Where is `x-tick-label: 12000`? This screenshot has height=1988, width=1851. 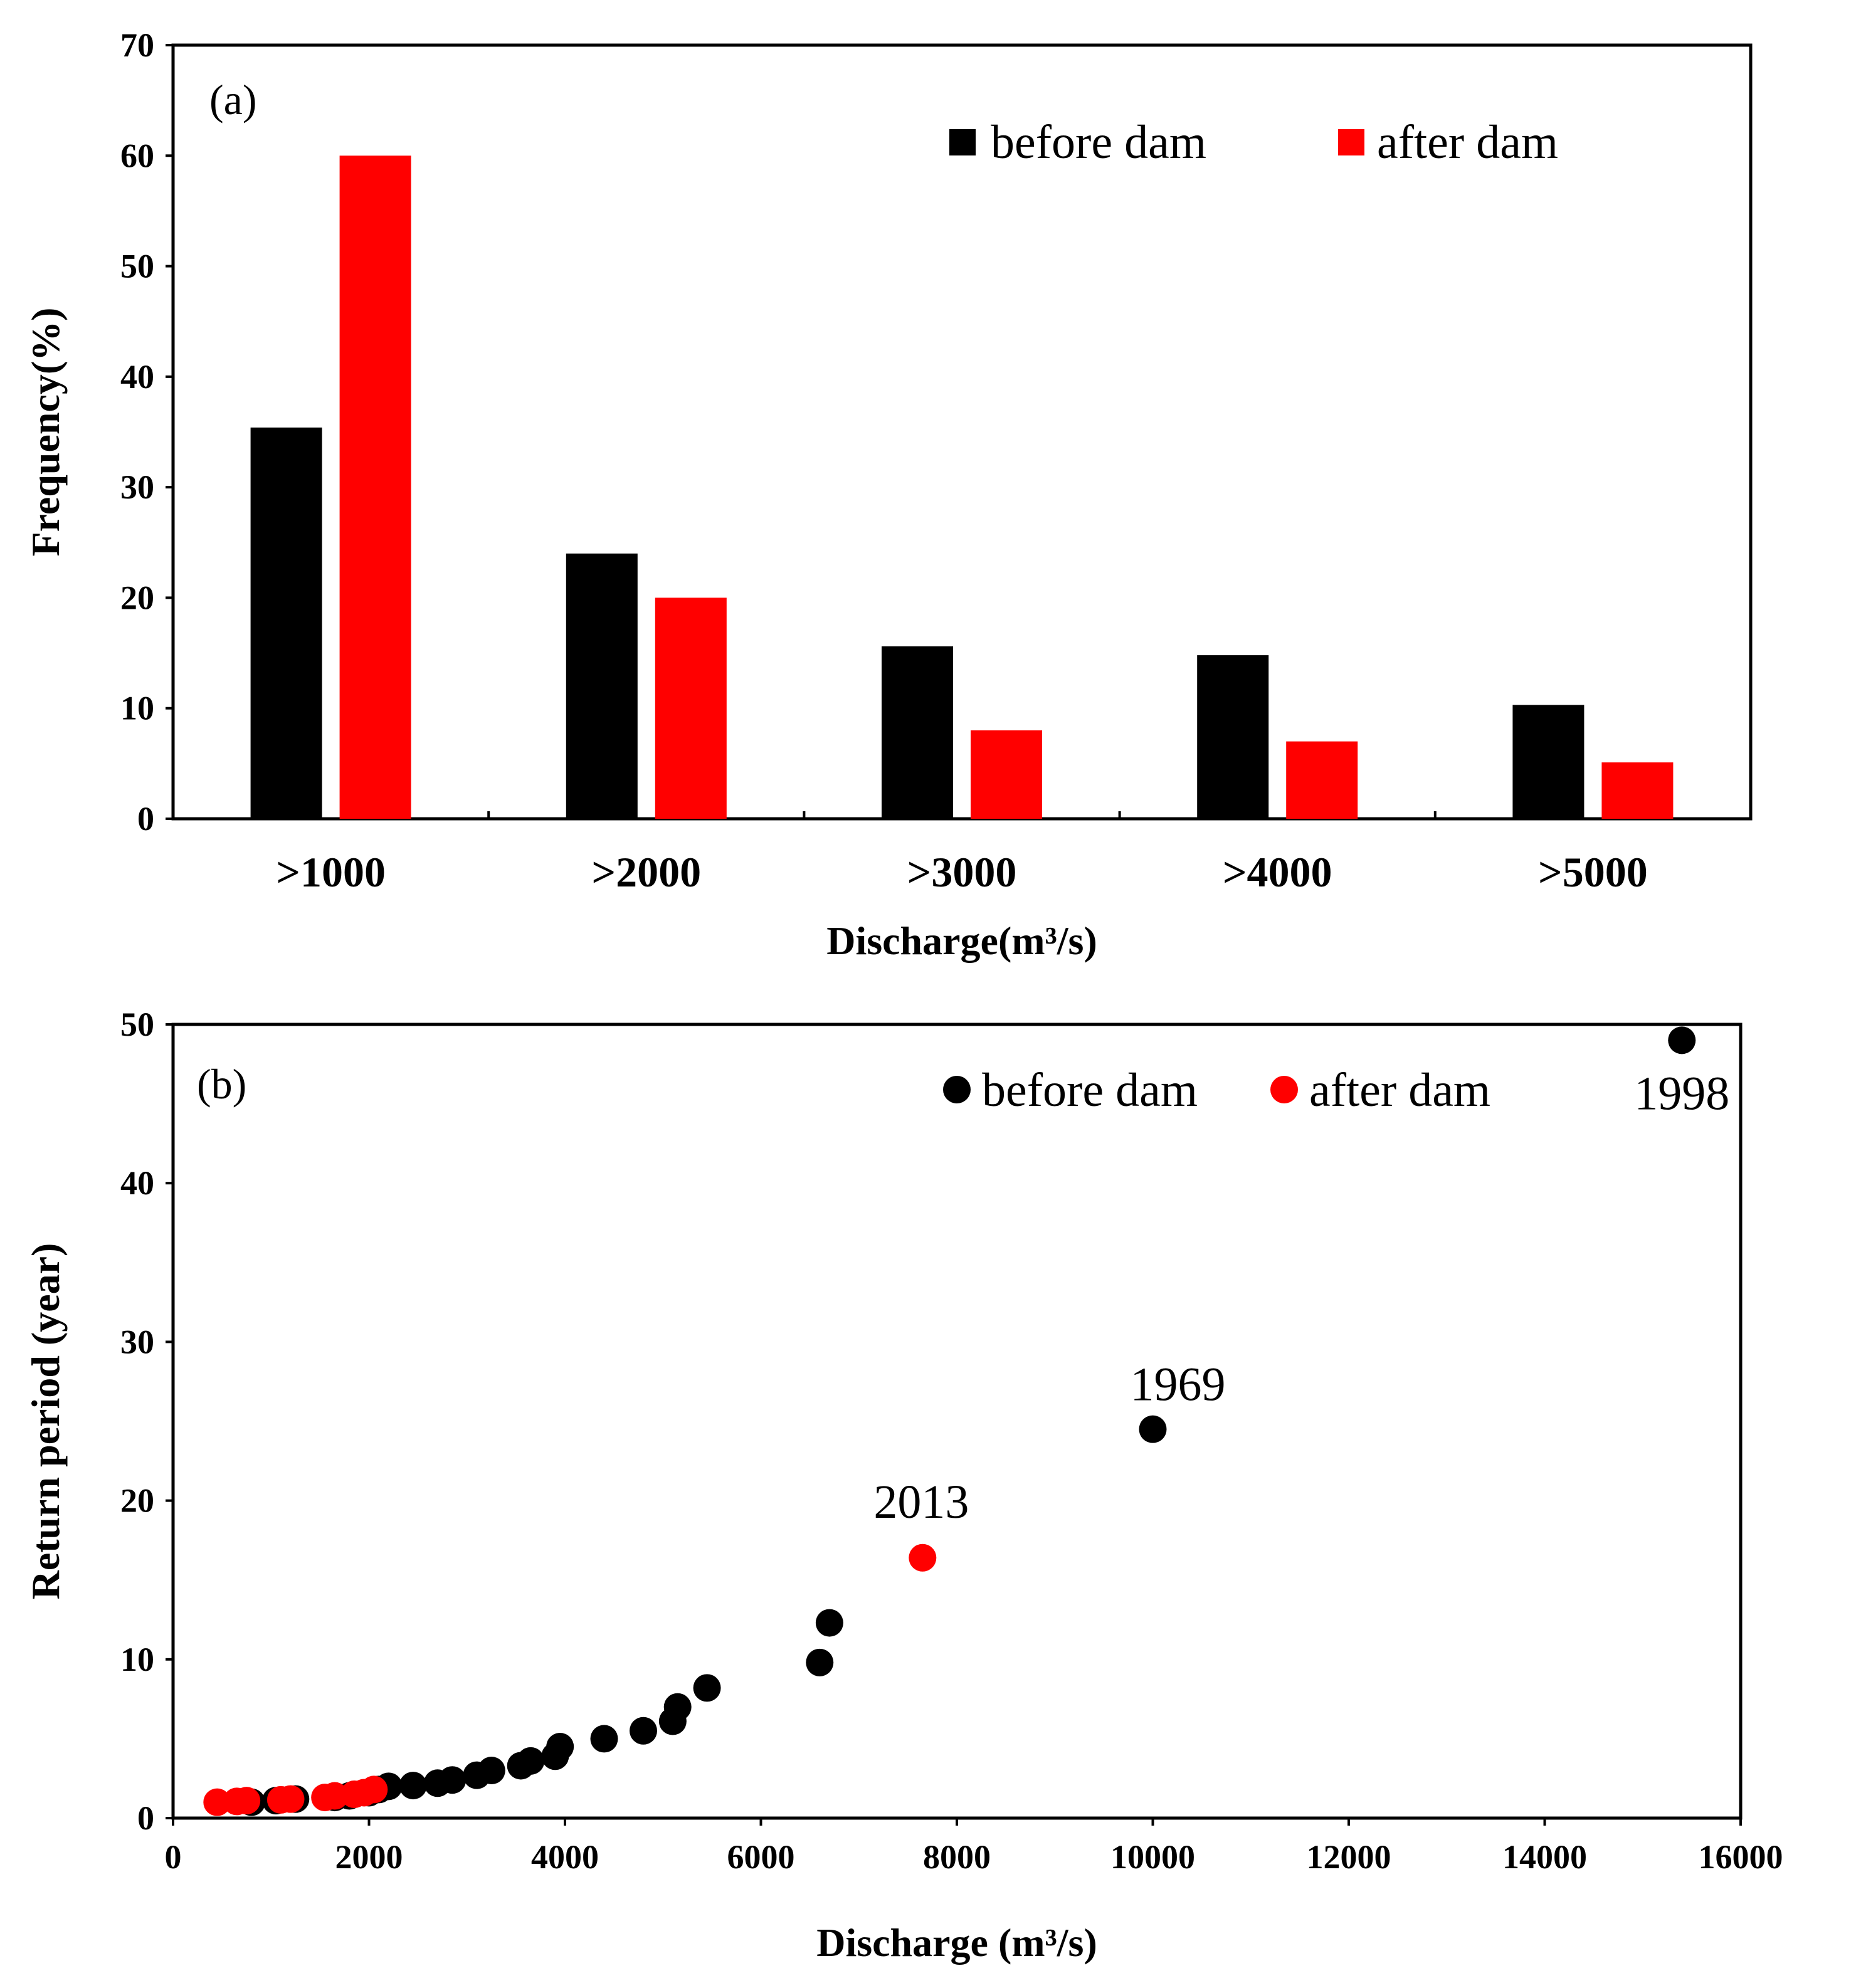 x-tick-label: 12000 is located at coordinates (1349, 1857).